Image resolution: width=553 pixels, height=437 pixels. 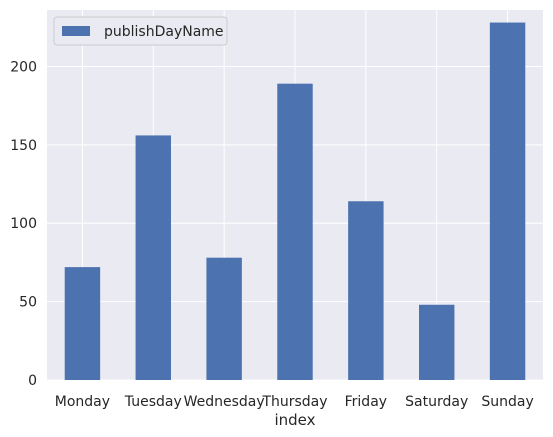 I want to click on bar-sunday, so click(x=507, y=201).